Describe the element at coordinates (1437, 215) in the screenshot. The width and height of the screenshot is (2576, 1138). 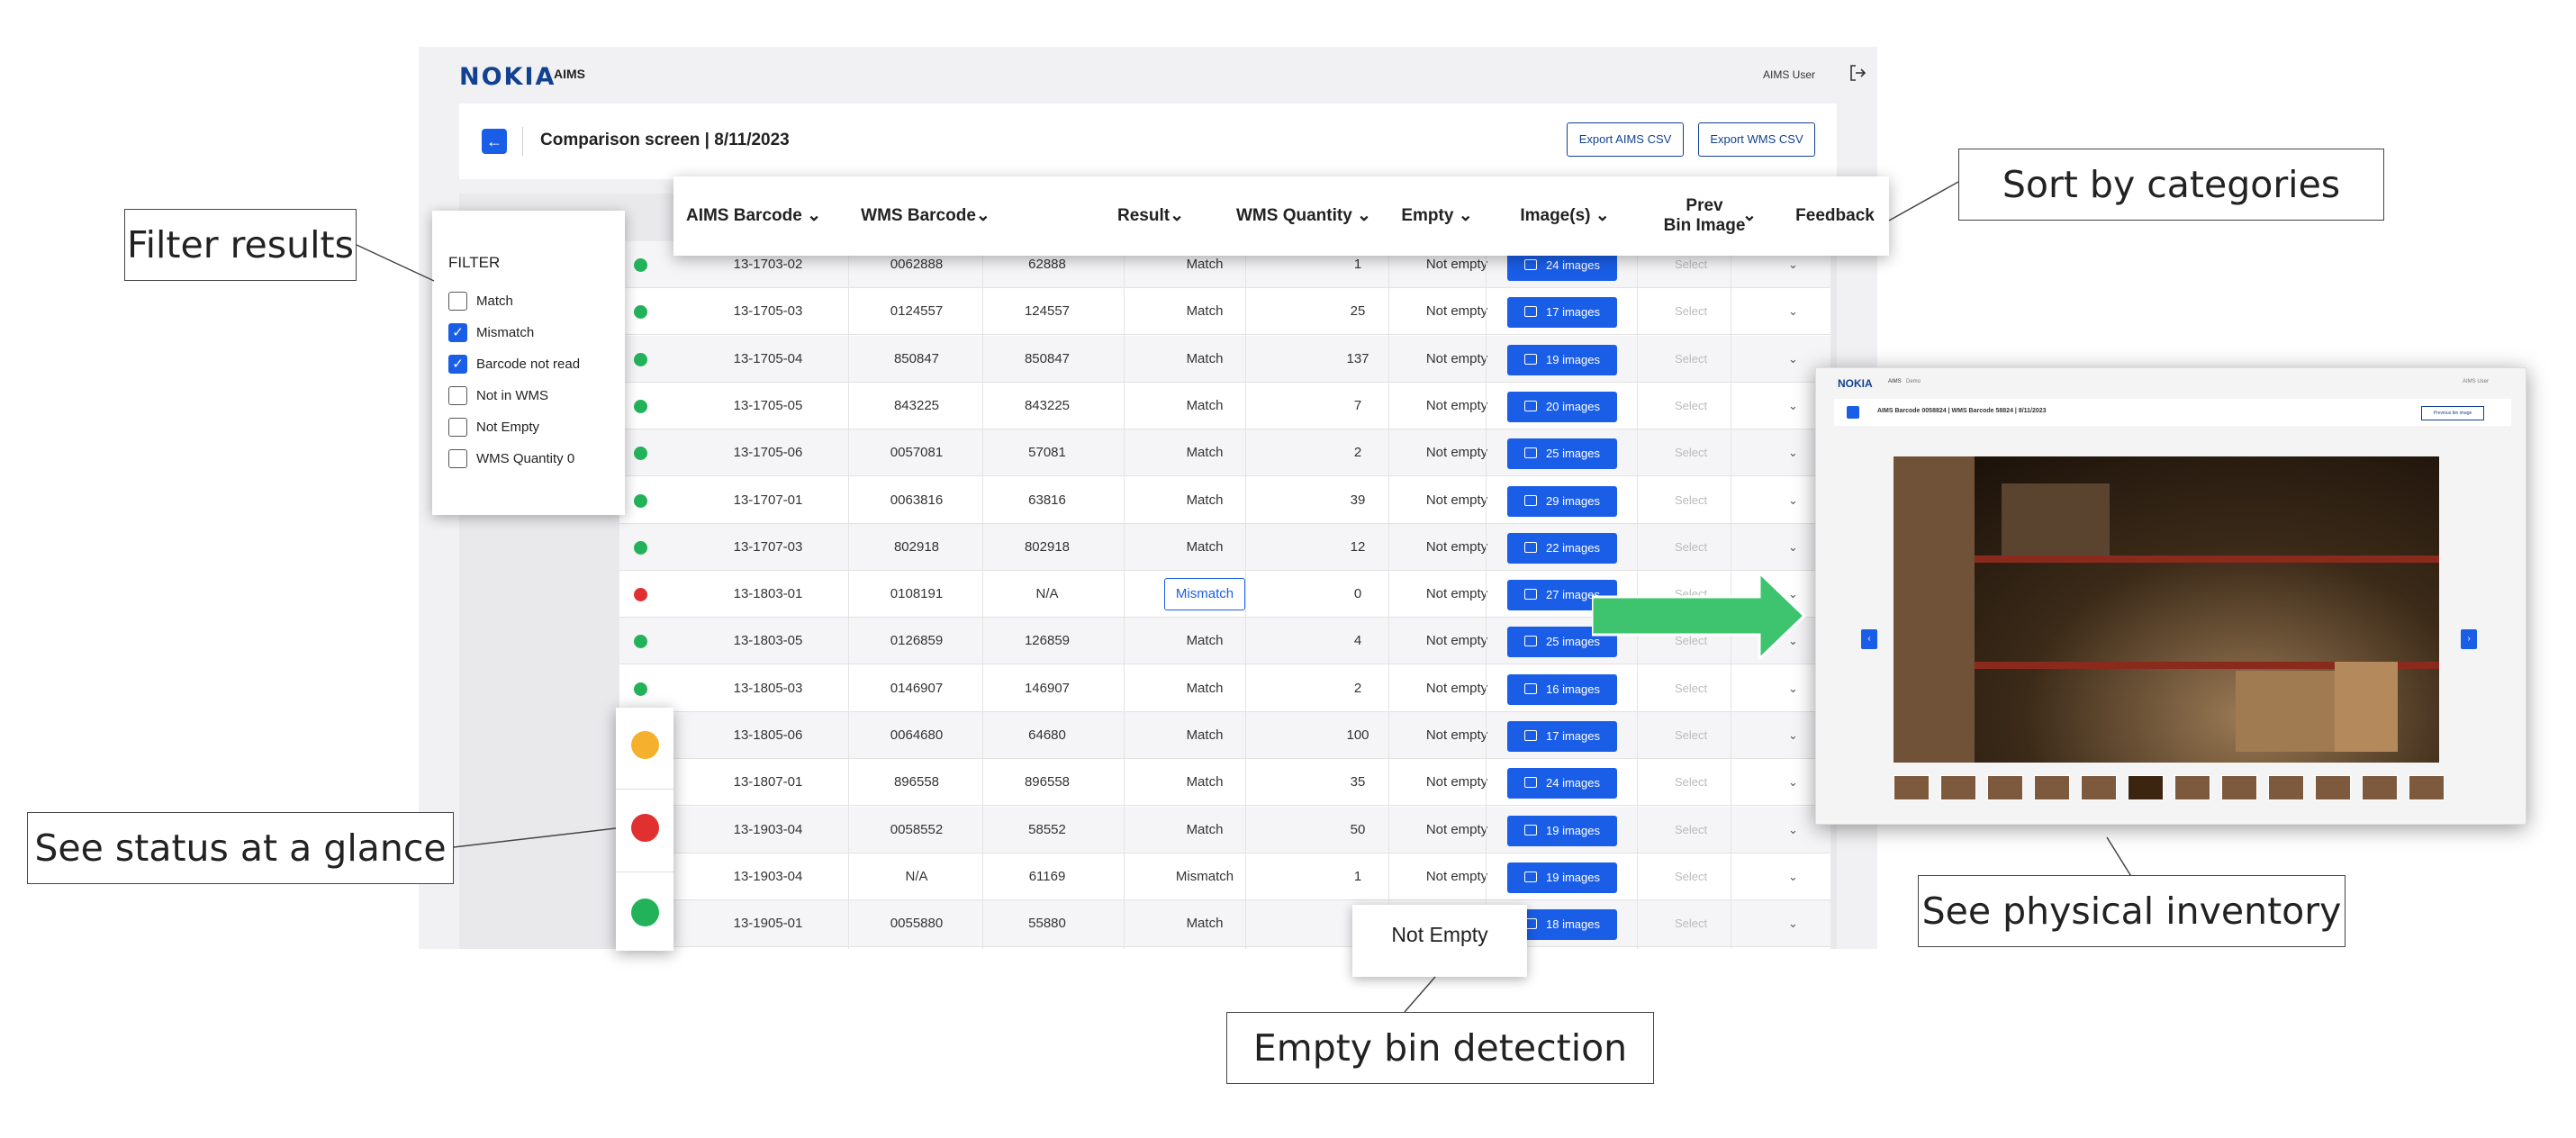
I see `sort-empty: Empty ⌄` at that location.